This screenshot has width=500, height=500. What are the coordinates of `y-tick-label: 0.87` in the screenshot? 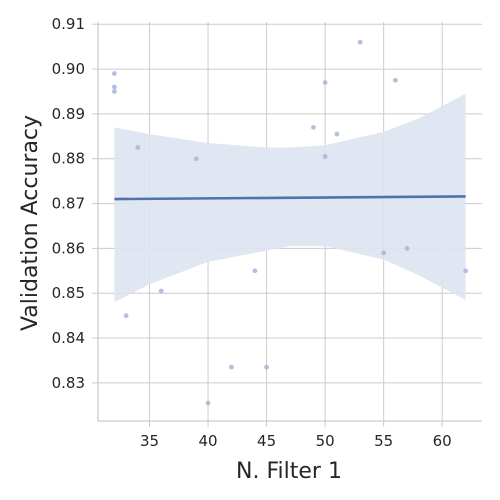 It's located at (68, 204).